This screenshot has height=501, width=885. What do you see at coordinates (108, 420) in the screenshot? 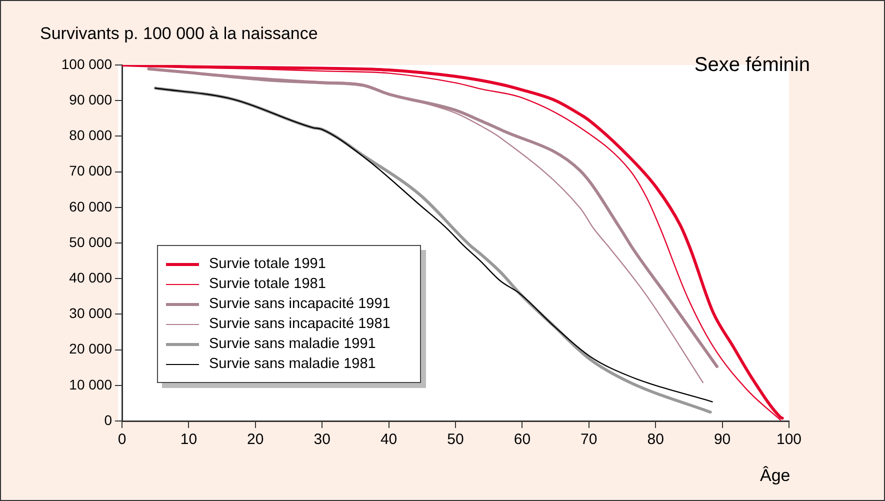
I see `y-tick-label: 0` at bounding box center [108, 420].